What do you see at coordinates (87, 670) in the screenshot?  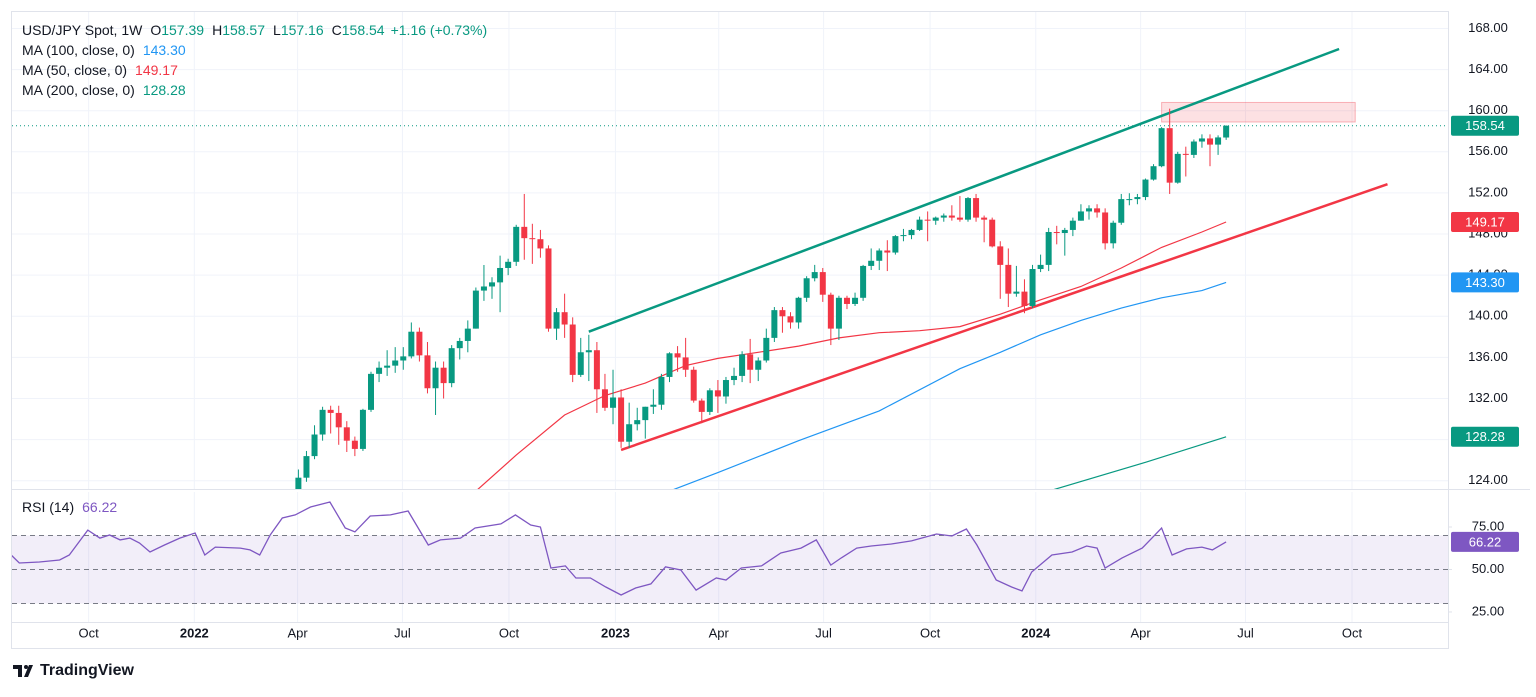 I see `brand-name: TradingView` at bounding box center [87, 670].